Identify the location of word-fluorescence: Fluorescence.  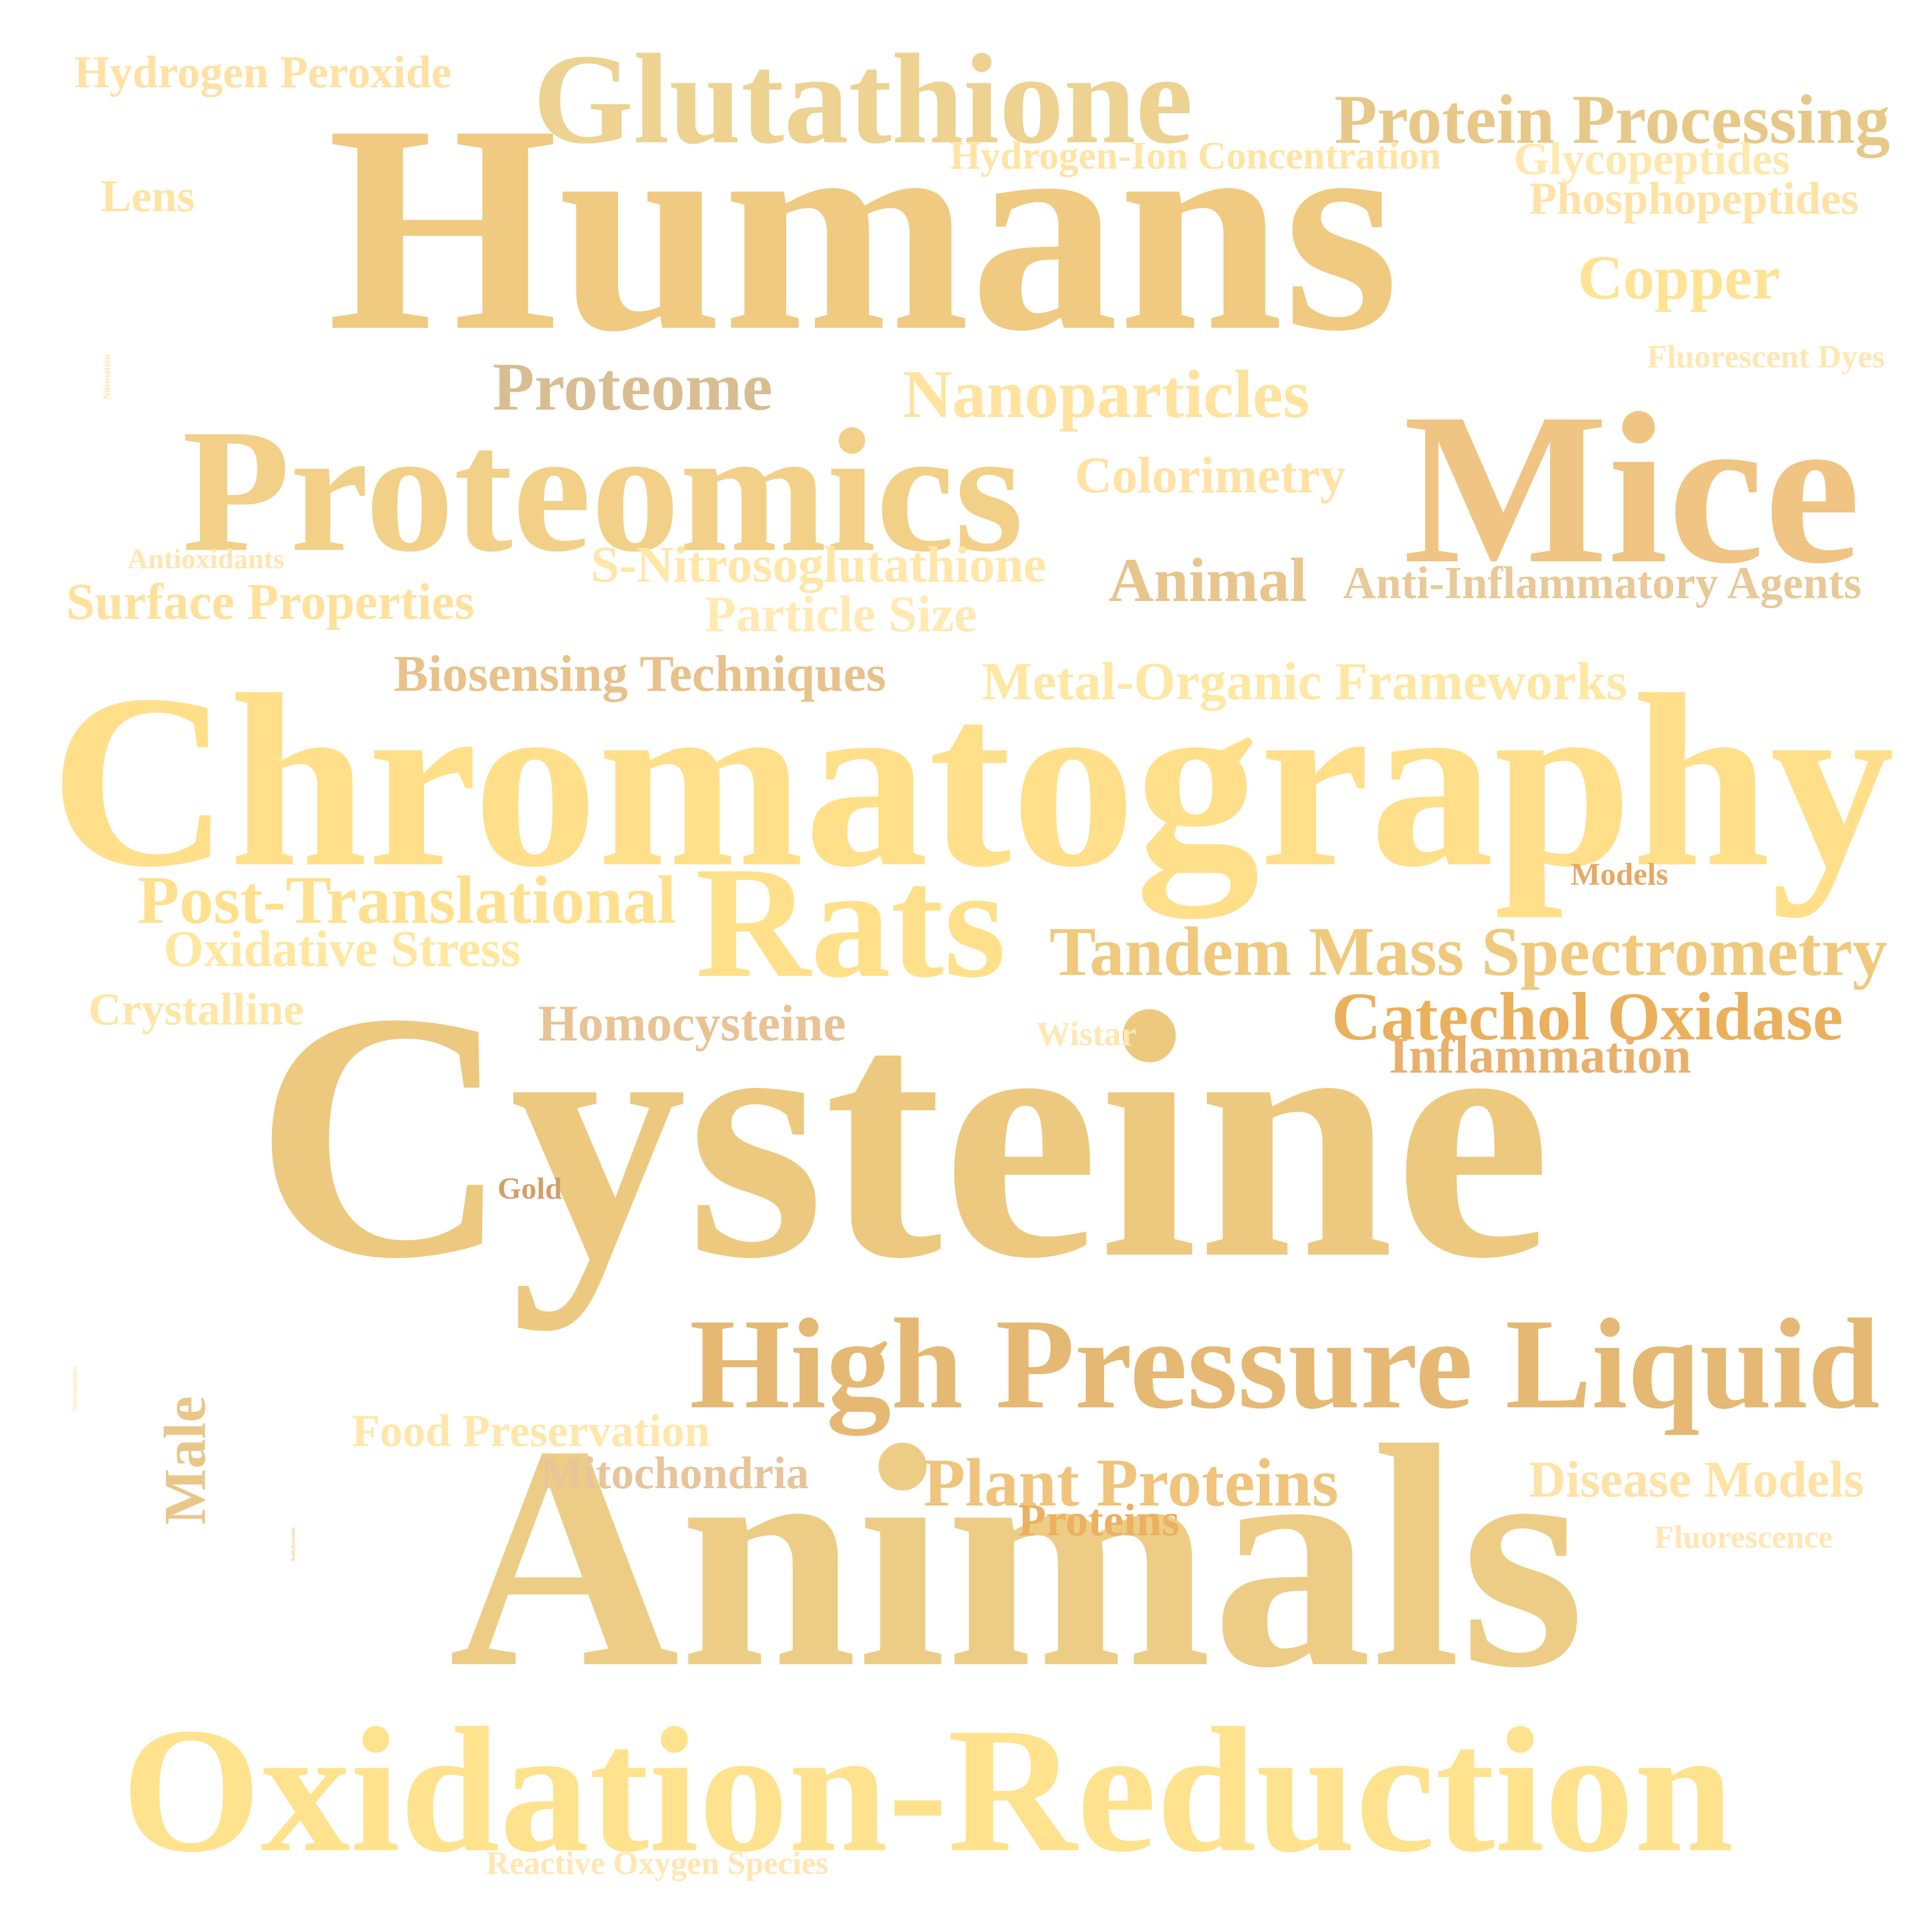
(1743, 1537).